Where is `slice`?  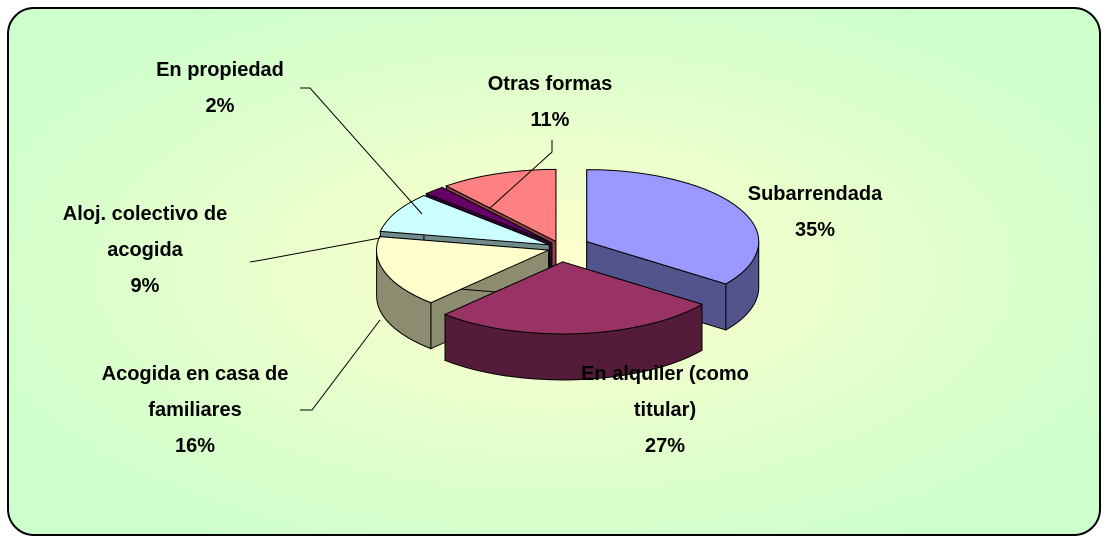
slice is located at coordinates (573, 321).